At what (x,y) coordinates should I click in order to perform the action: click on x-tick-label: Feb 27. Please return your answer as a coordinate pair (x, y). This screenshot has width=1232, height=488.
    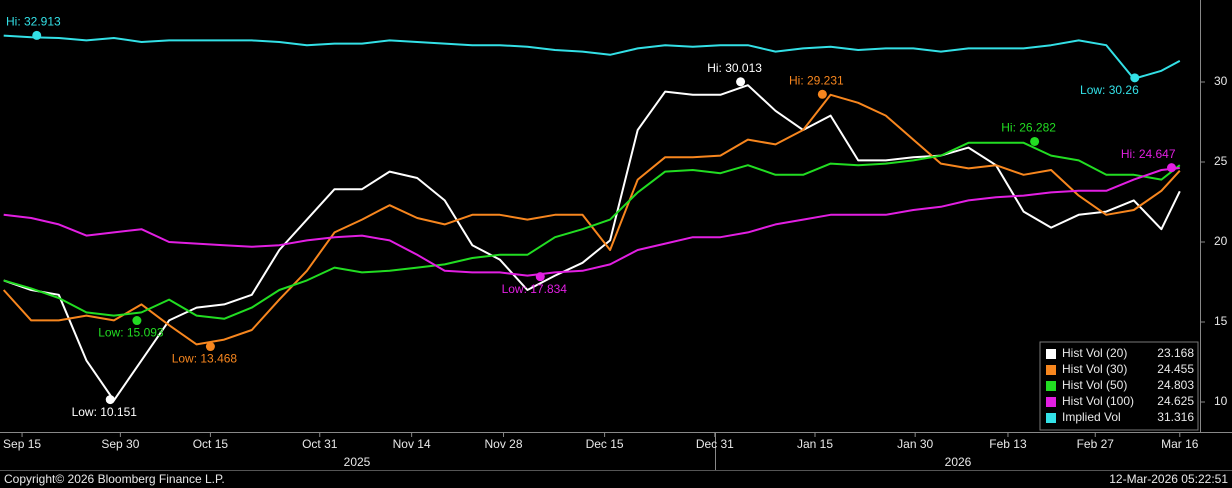
    Looking at the image, I should click on (1096, 444).